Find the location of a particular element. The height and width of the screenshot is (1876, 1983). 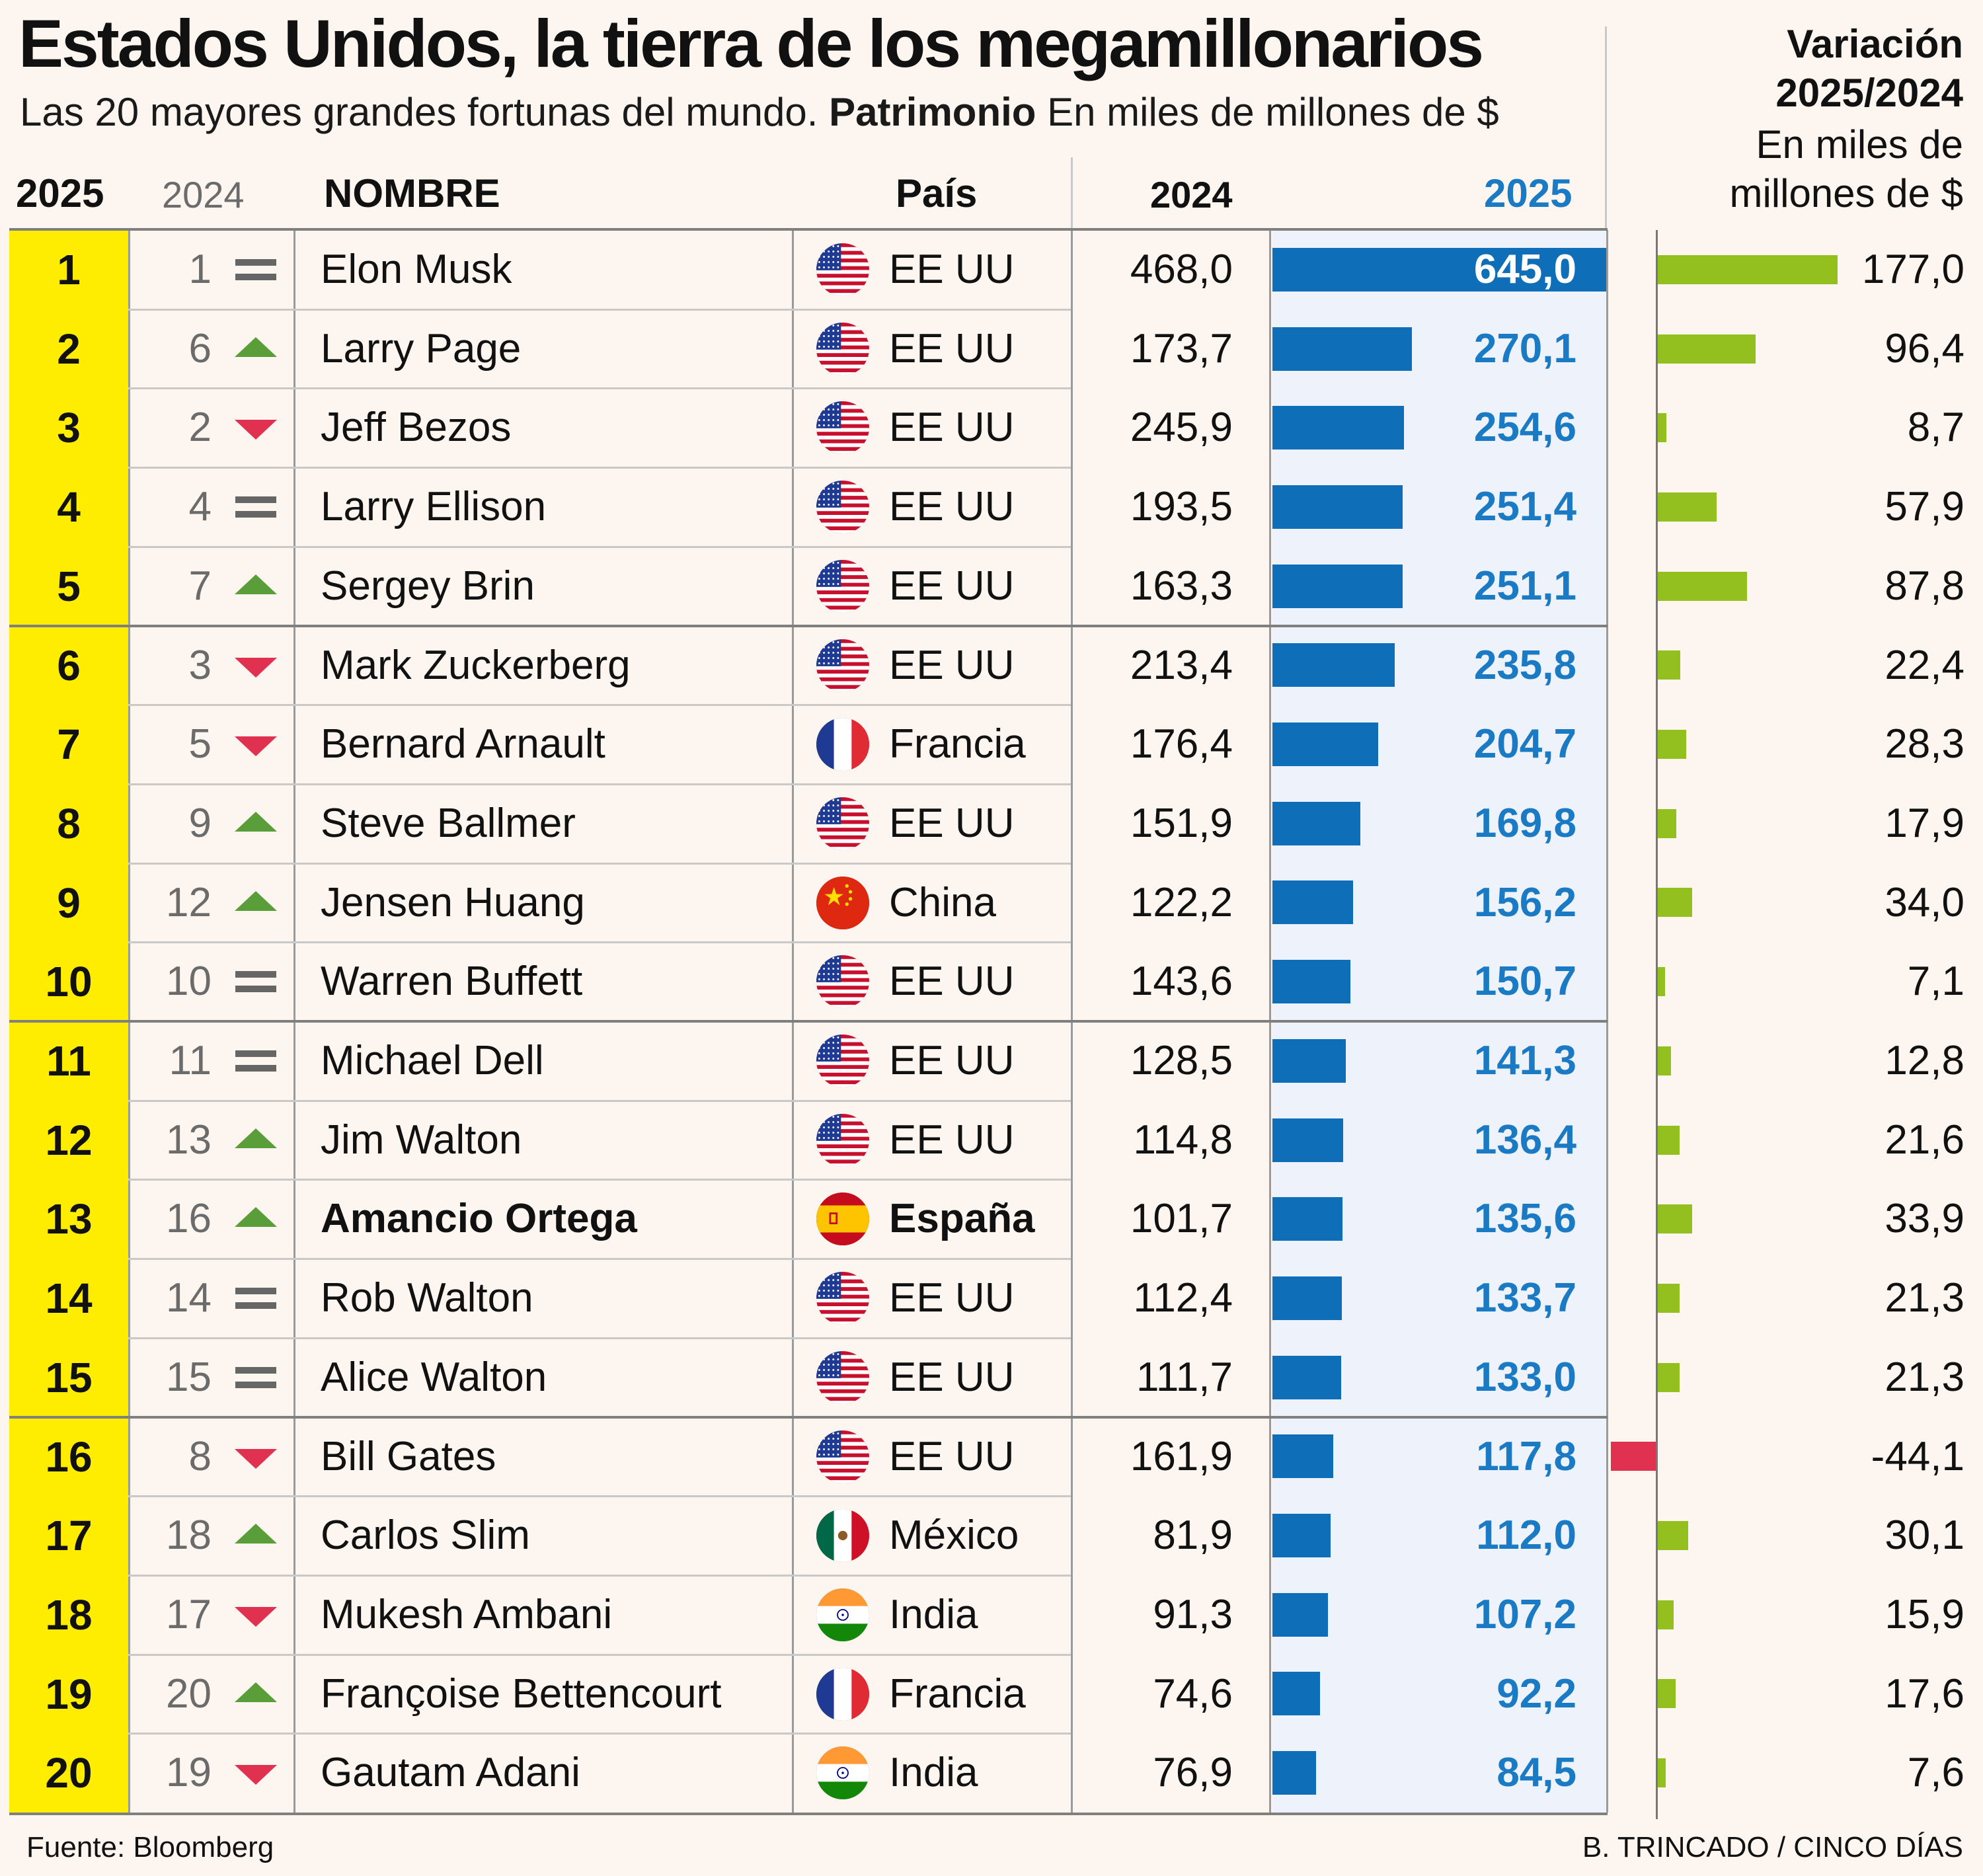

source-note: Fuente: Bloomberg is located at coordinates (150, 1847).